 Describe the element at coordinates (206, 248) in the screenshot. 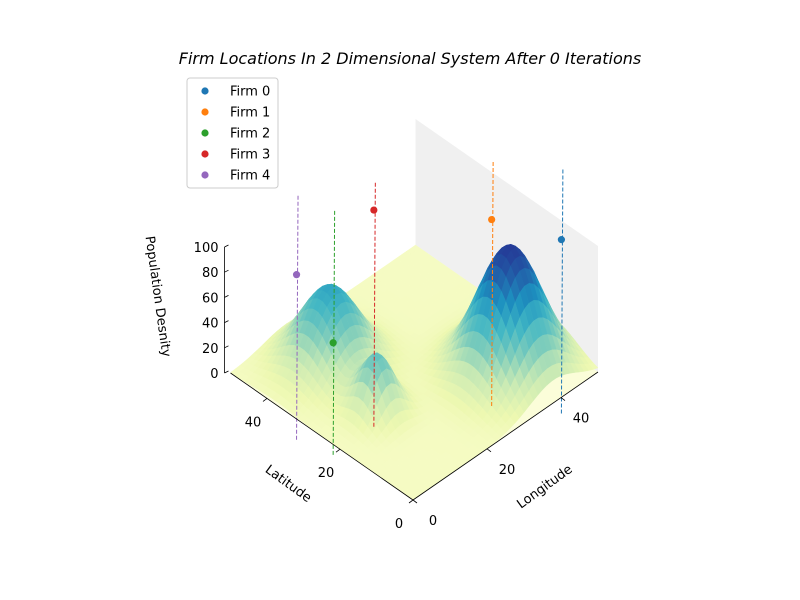

I see `z-tick-label: 100` at that location.